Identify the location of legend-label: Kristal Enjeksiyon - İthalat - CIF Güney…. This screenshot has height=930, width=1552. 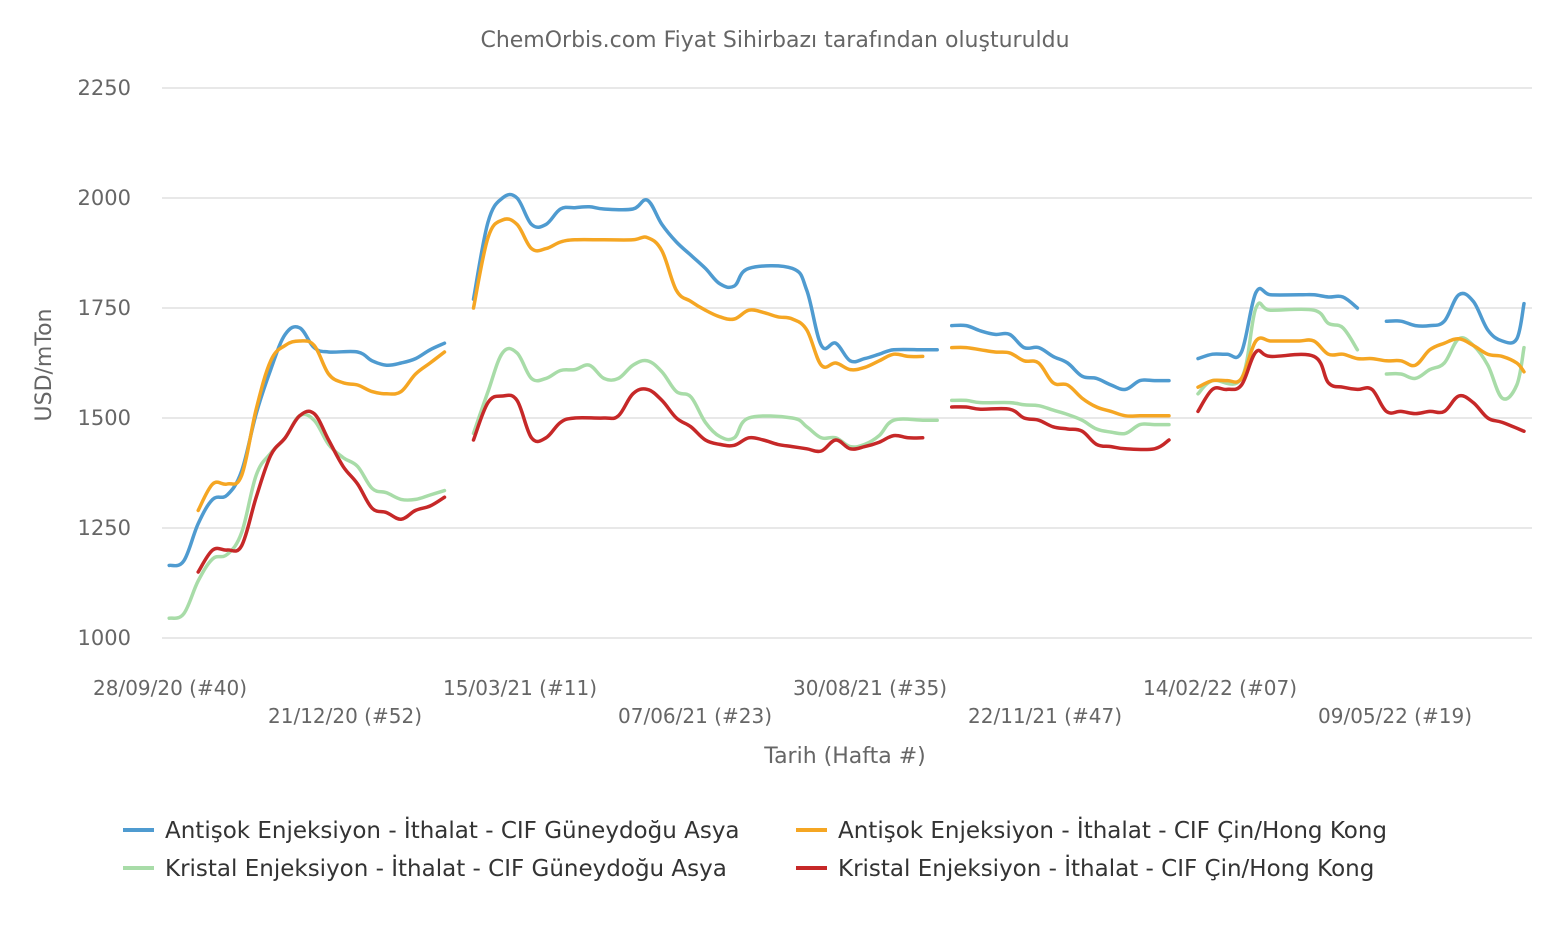
(446, 868).